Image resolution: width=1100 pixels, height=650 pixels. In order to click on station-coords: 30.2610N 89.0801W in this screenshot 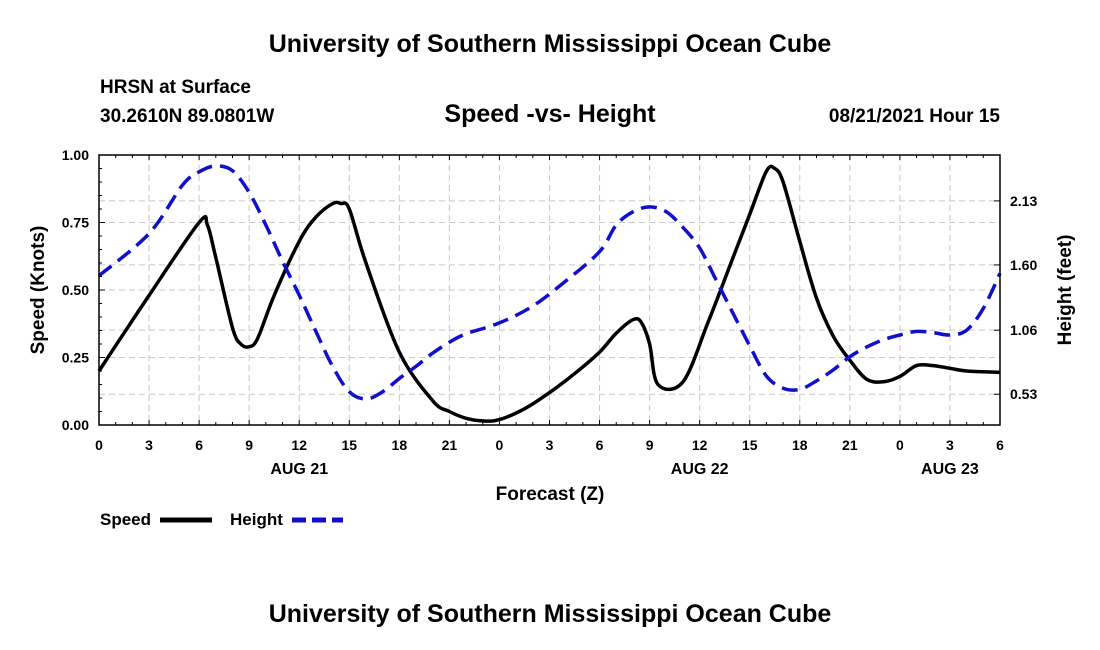, I will do `click(187, 116)`.